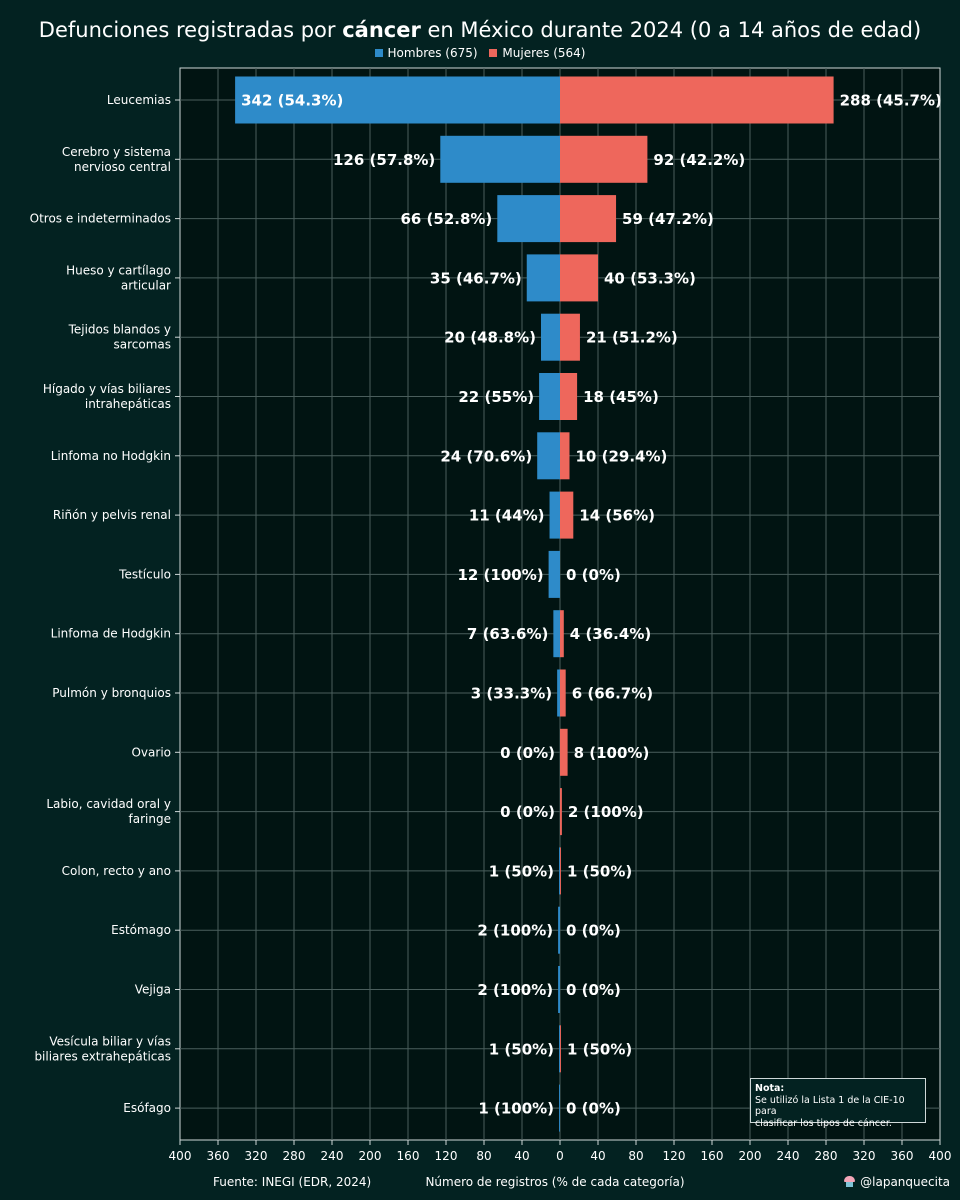 This screenshot has height=1200, width=960. What do you see at coordinates (151, 752) in the screenshot?
I see `category-label: Ovario` at bounding box center [151, 752].